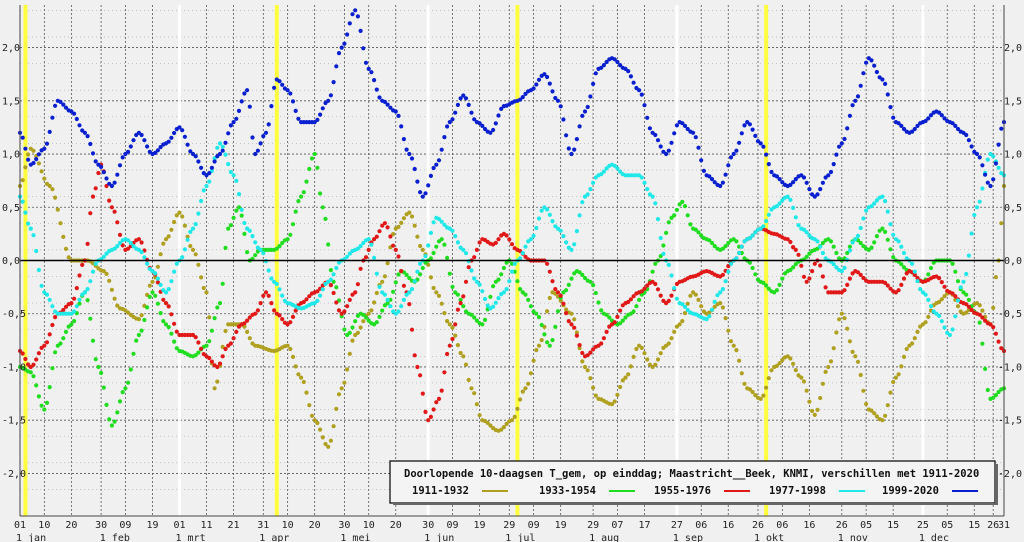 The image size is (1024, 542). Describe the element at coordinates (315, 525) in the screenshot. I see `x-tick-label: 20` at that location.